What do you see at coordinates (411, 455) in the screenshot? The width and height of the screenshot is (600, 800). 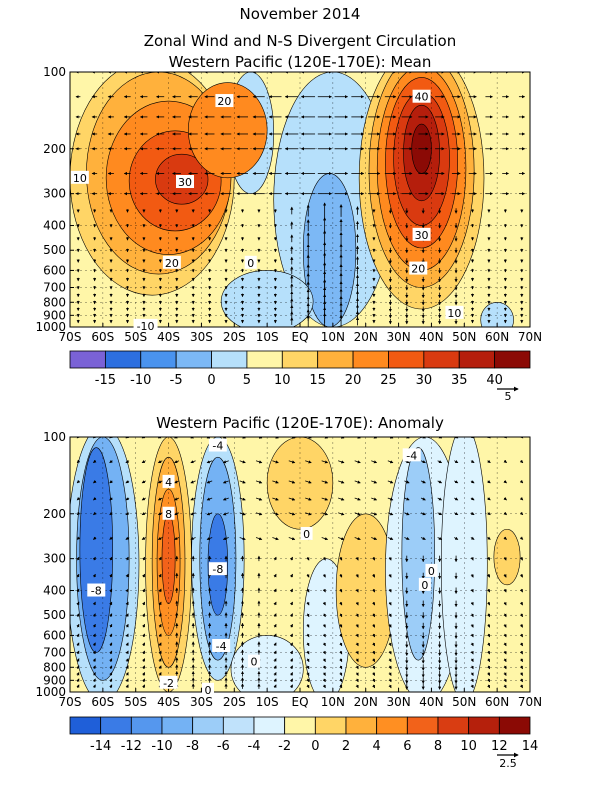 I see `anom-contour-label: -4` at bounding box center [411, 455].